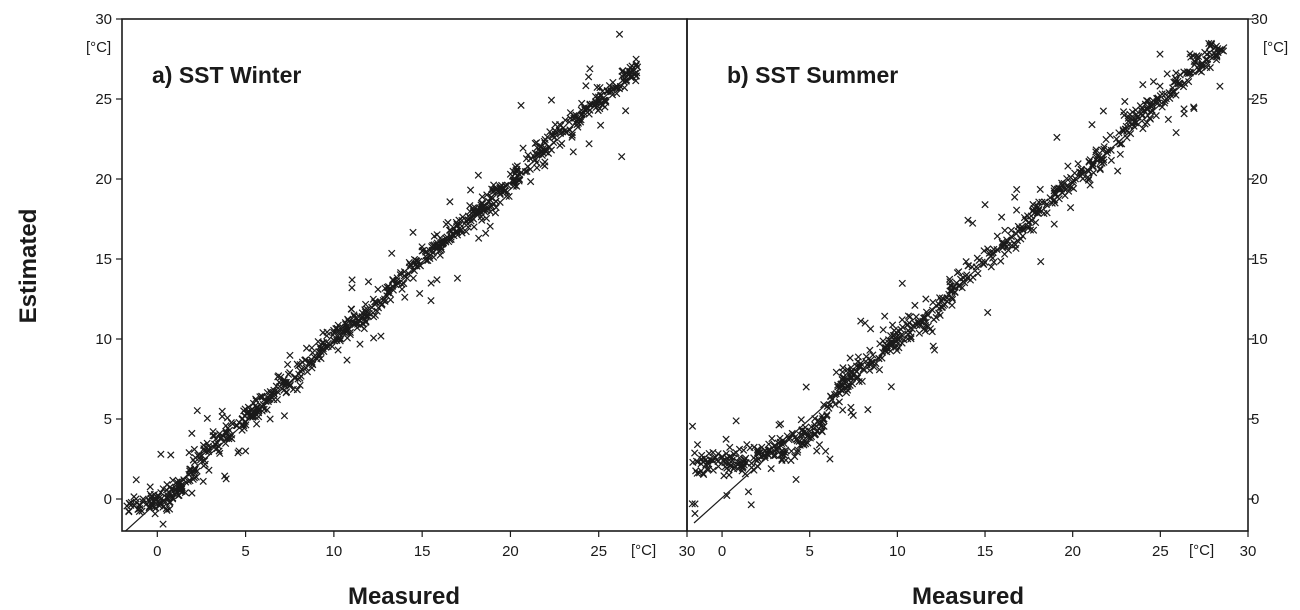  What do you see at coordinates (226, 75) in the screenshot?
I see `panel-title-sst-winter: a) SST Winter` at bounding box center [226, 75].